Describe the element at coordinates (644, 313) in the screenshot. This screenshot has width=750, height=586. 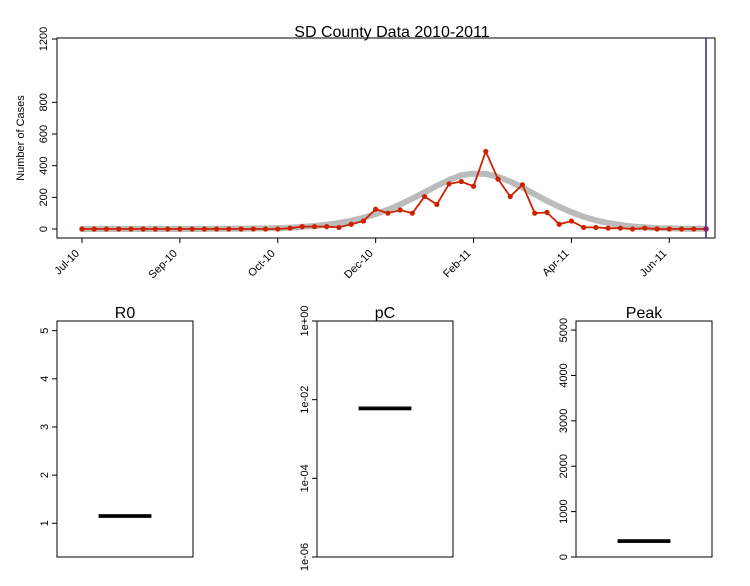
I see `panel-title-peak: Peak` at that location.